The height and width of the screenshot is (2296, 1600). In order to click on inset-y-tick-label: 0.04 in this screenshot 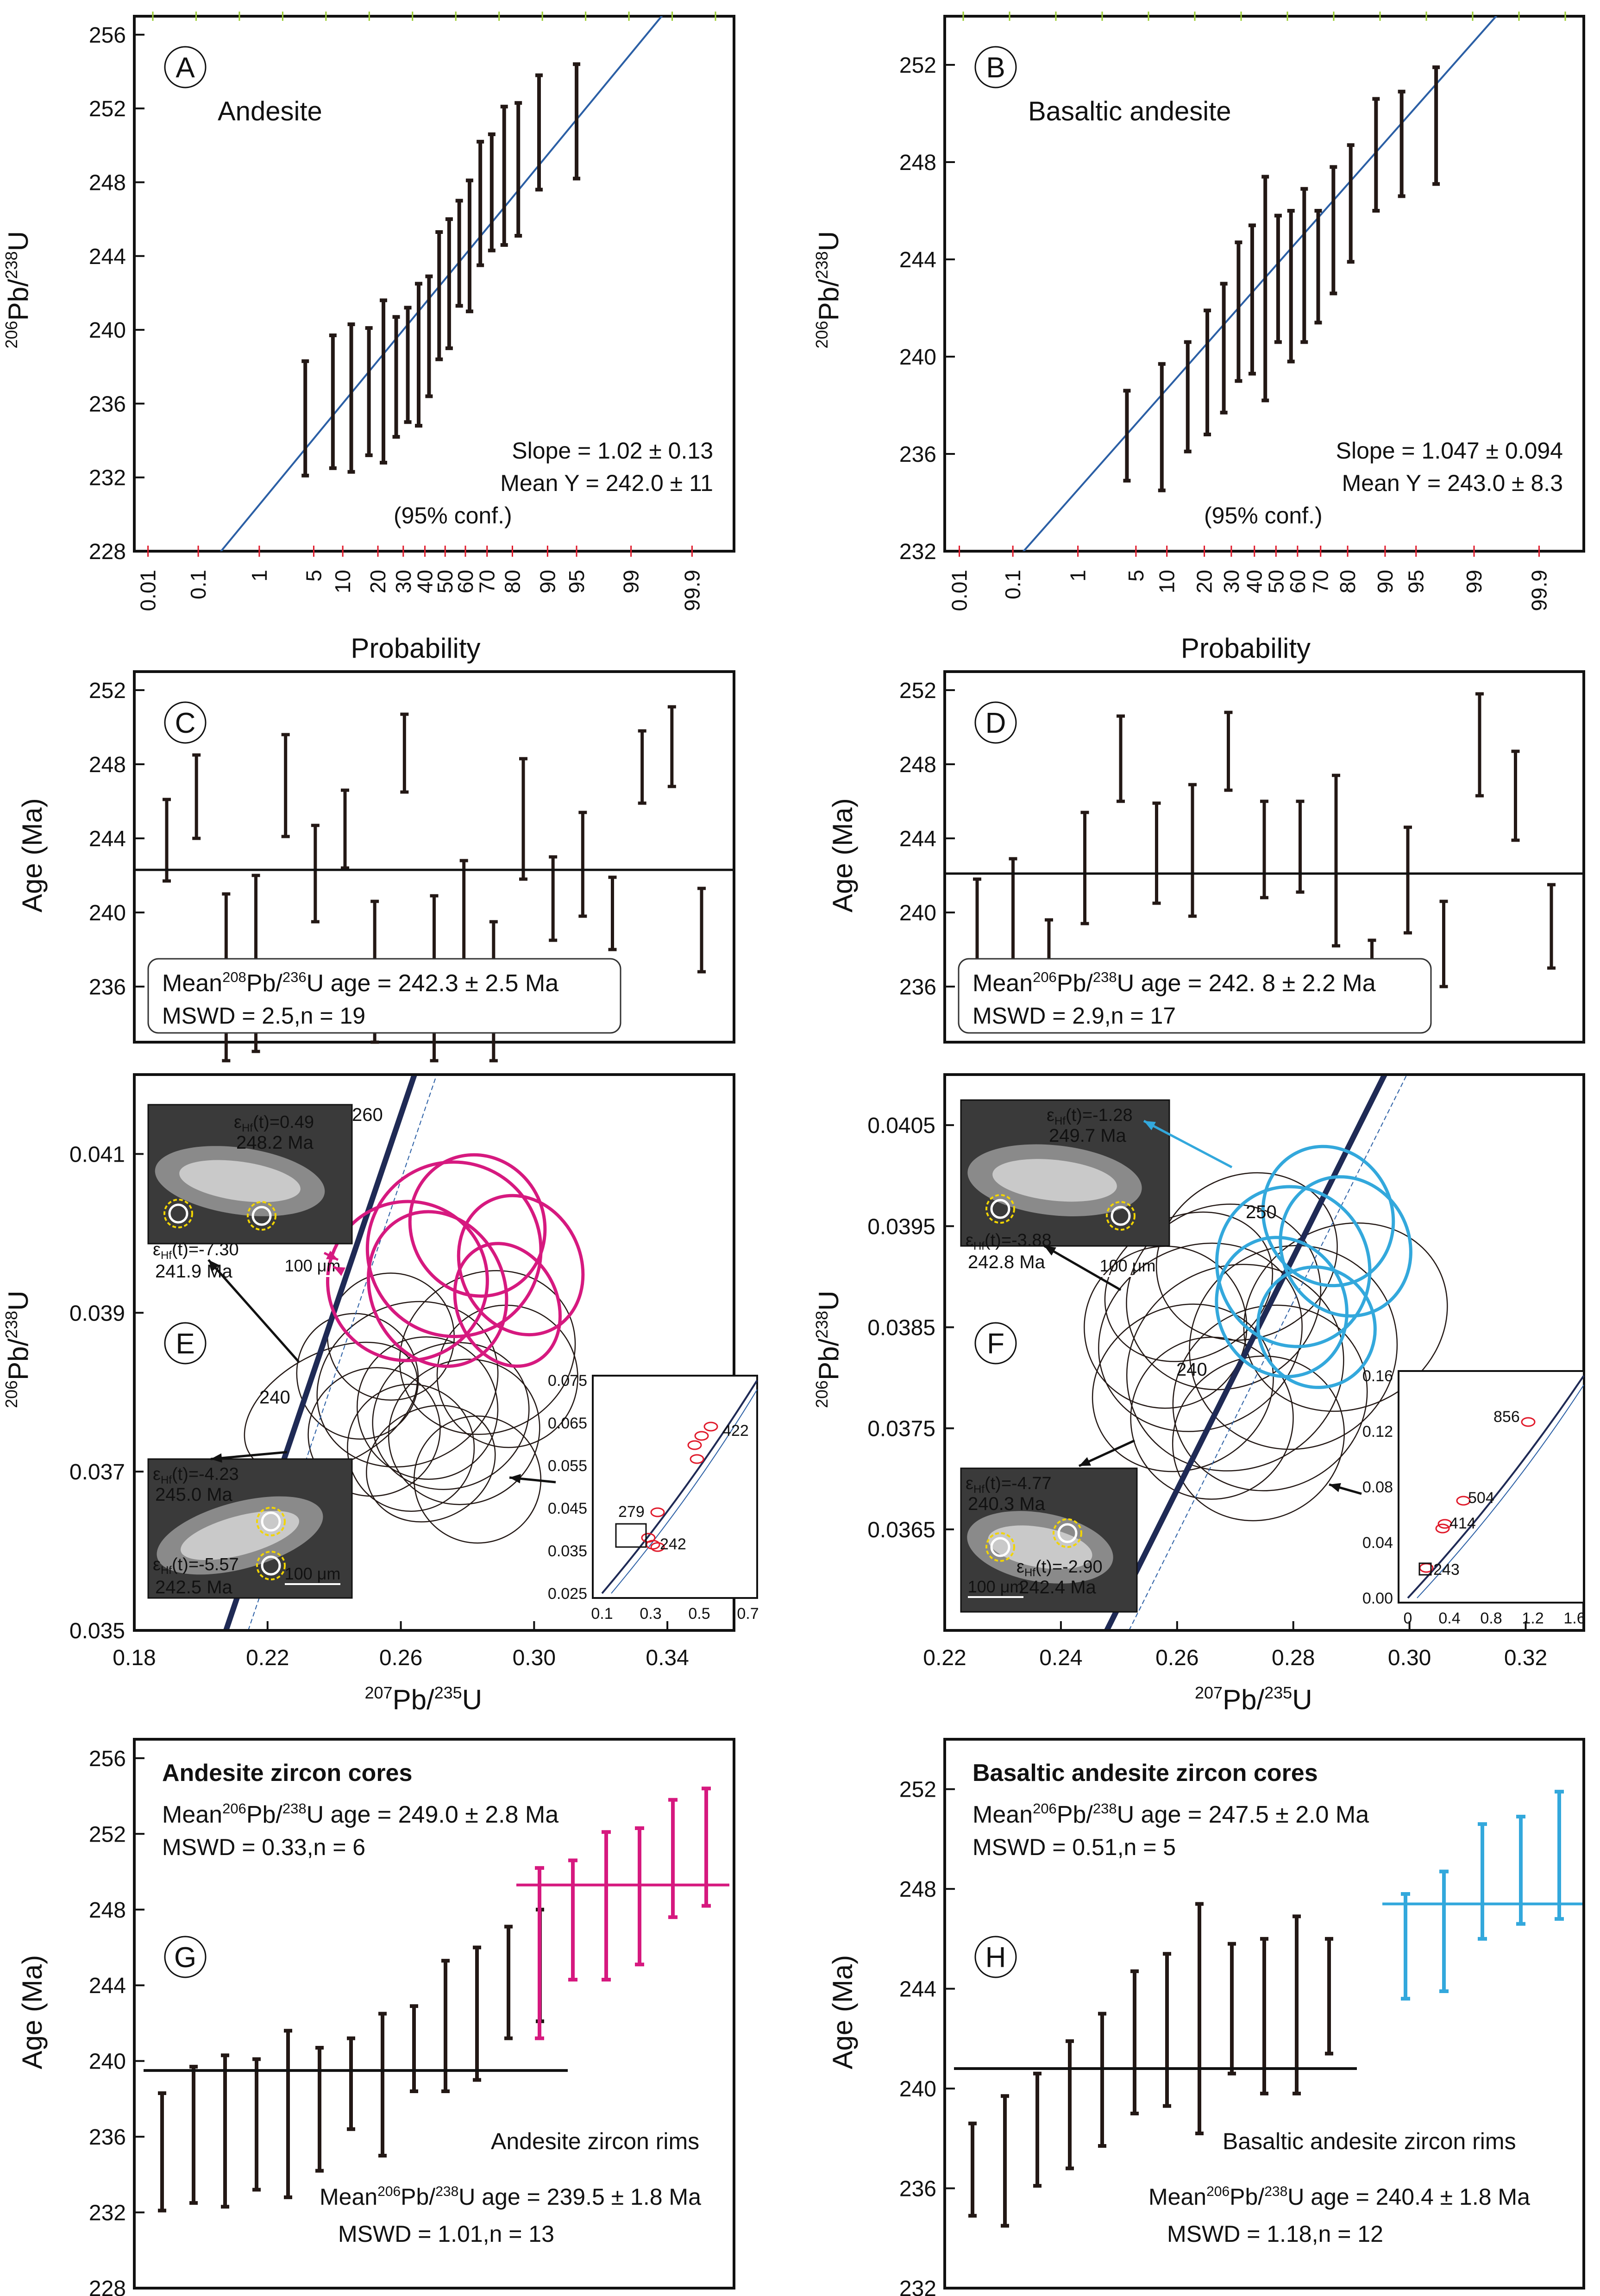, I will do `click(1377, 1543)`.